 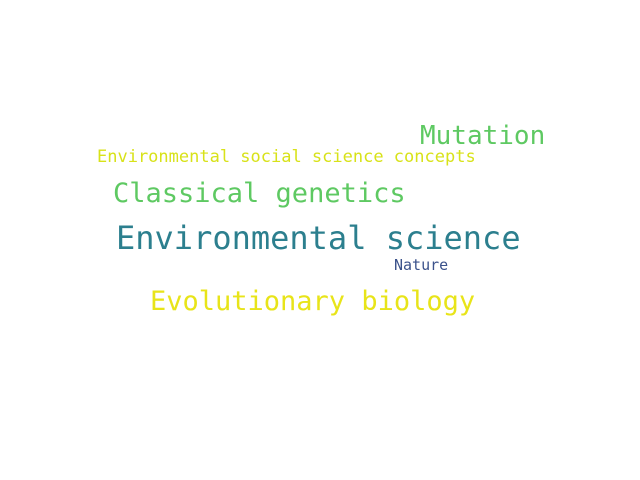 What do you see at coordinates (313, 301) in the screenshot?
I see `word-evolutionary-biology: Evolutionary biology` at bounding box center [313, 301].